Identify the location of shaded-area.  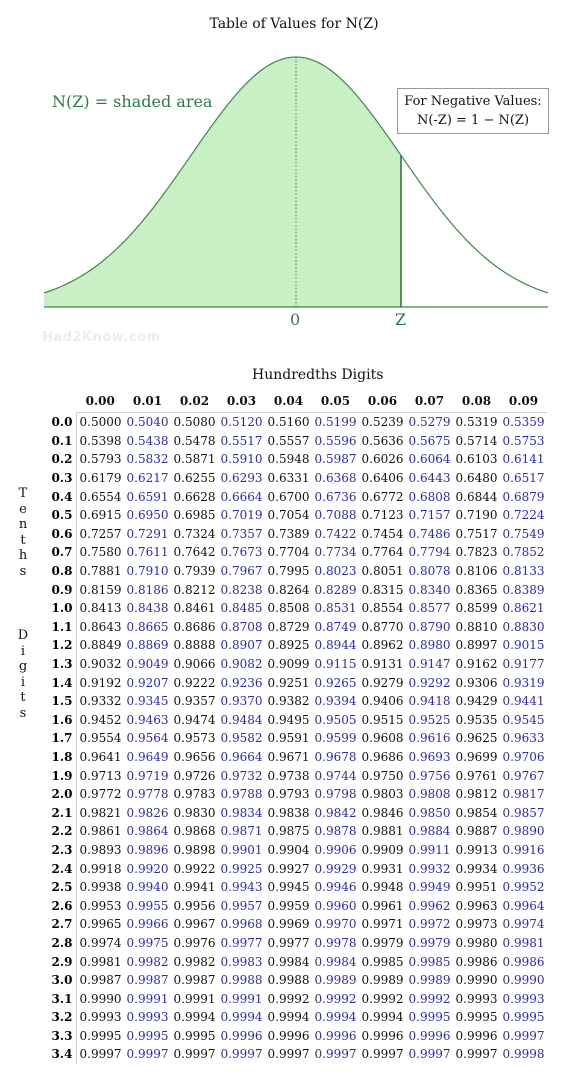
(222, 182).